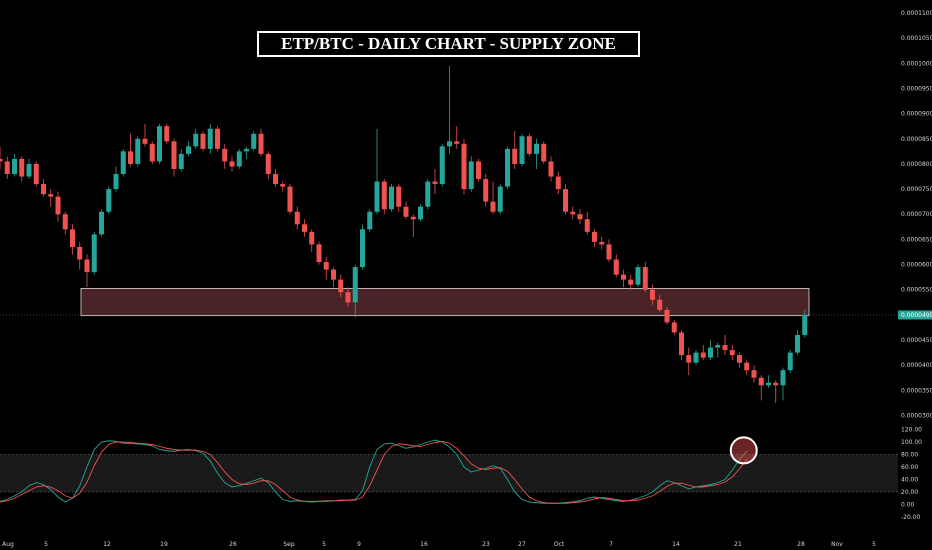 The image size is (932, 550). Describe the element at coordinates (424, 544) in the screenshot. I see `x-axis-label: 16` at that location.